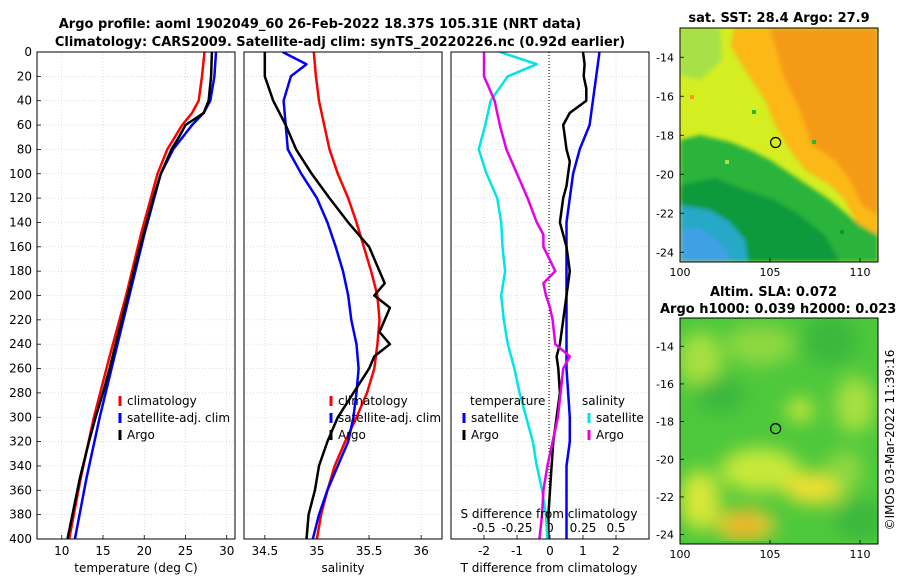  What do you see at coordinates (20, 320) in the screenshot?
I see `y-tick-label: 220` at bounding box center [20, 320].